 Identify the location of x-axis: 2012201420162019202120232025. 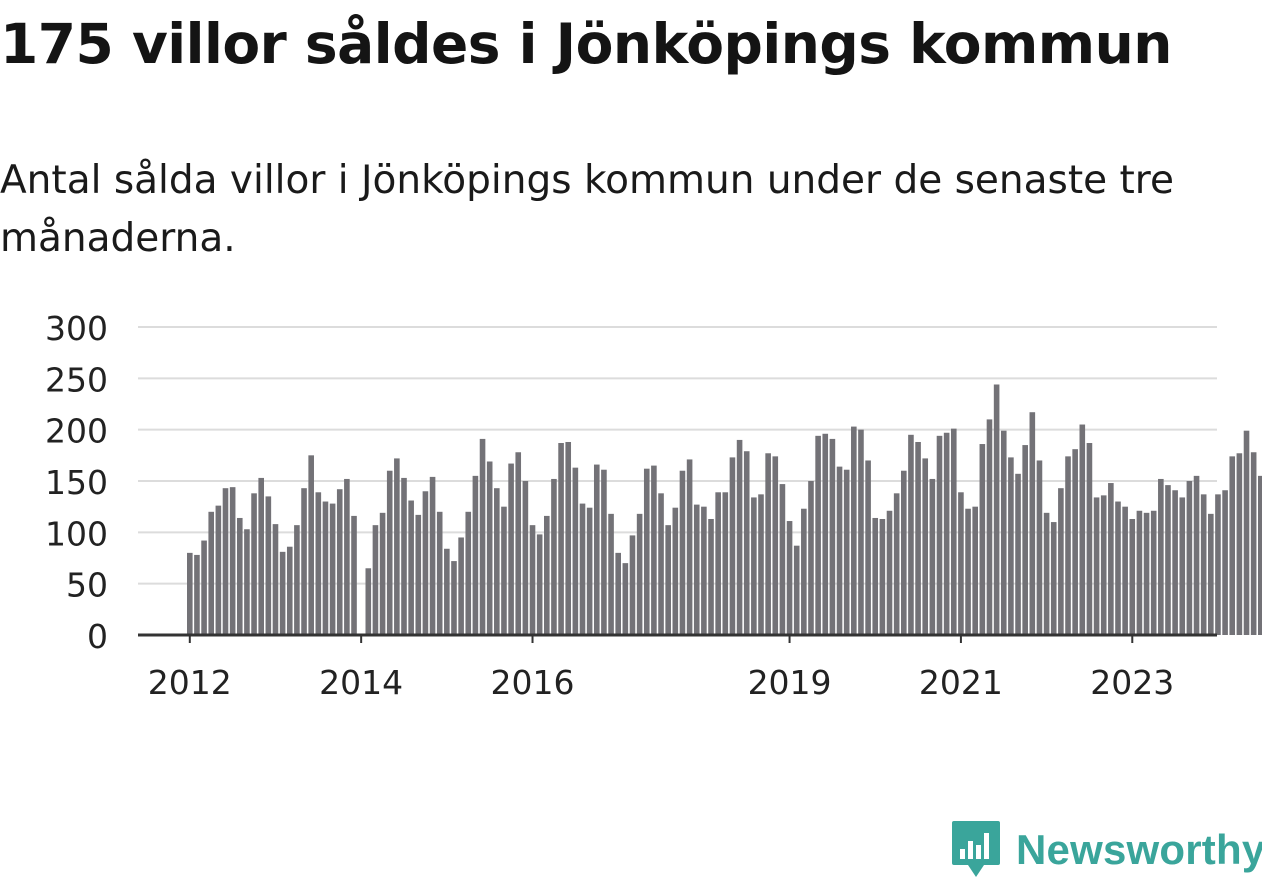
(700, 668).